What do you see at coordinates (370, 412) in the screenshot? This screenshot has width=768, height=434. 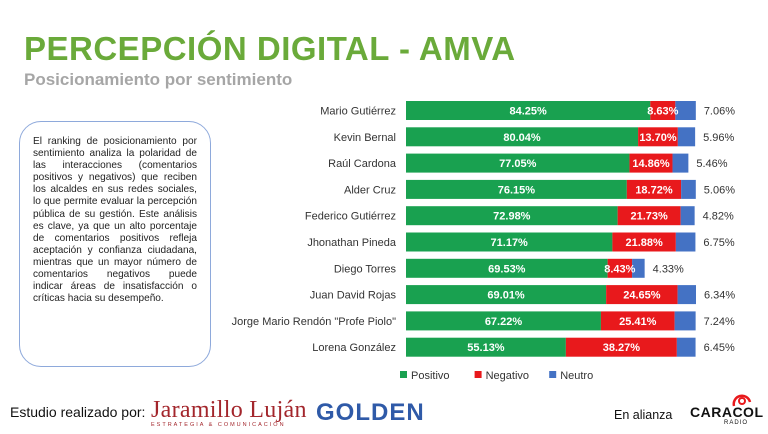 I see `golden-logo: GOLDEN` at bounding box center [370, 412].